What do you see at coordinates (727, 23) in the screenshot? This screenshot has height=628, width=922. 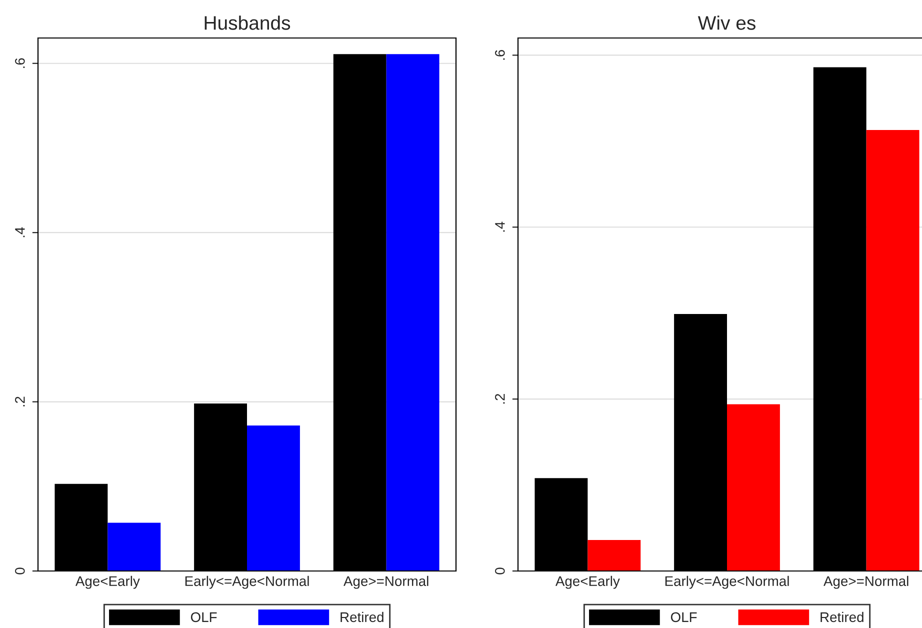 I see `chart-title: Wiv es` at bounding box center [727, 23].